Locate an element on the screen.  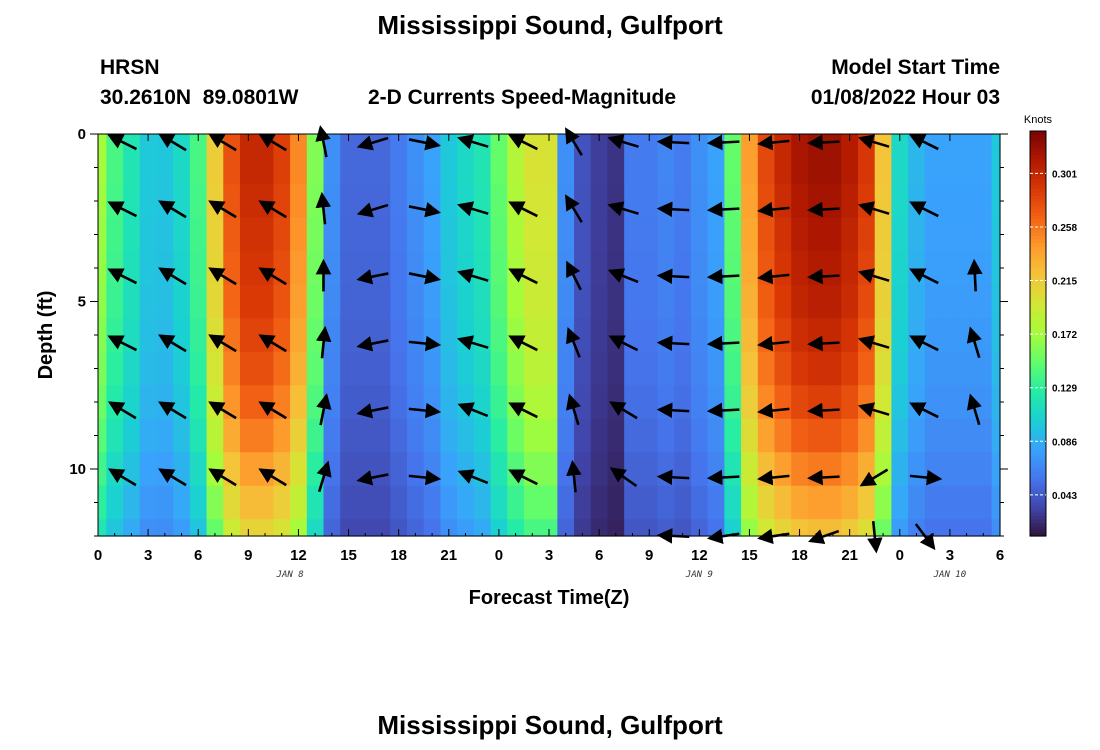
x-axis-title: Forecast Time(Z) is located at coordinates (549, 598).